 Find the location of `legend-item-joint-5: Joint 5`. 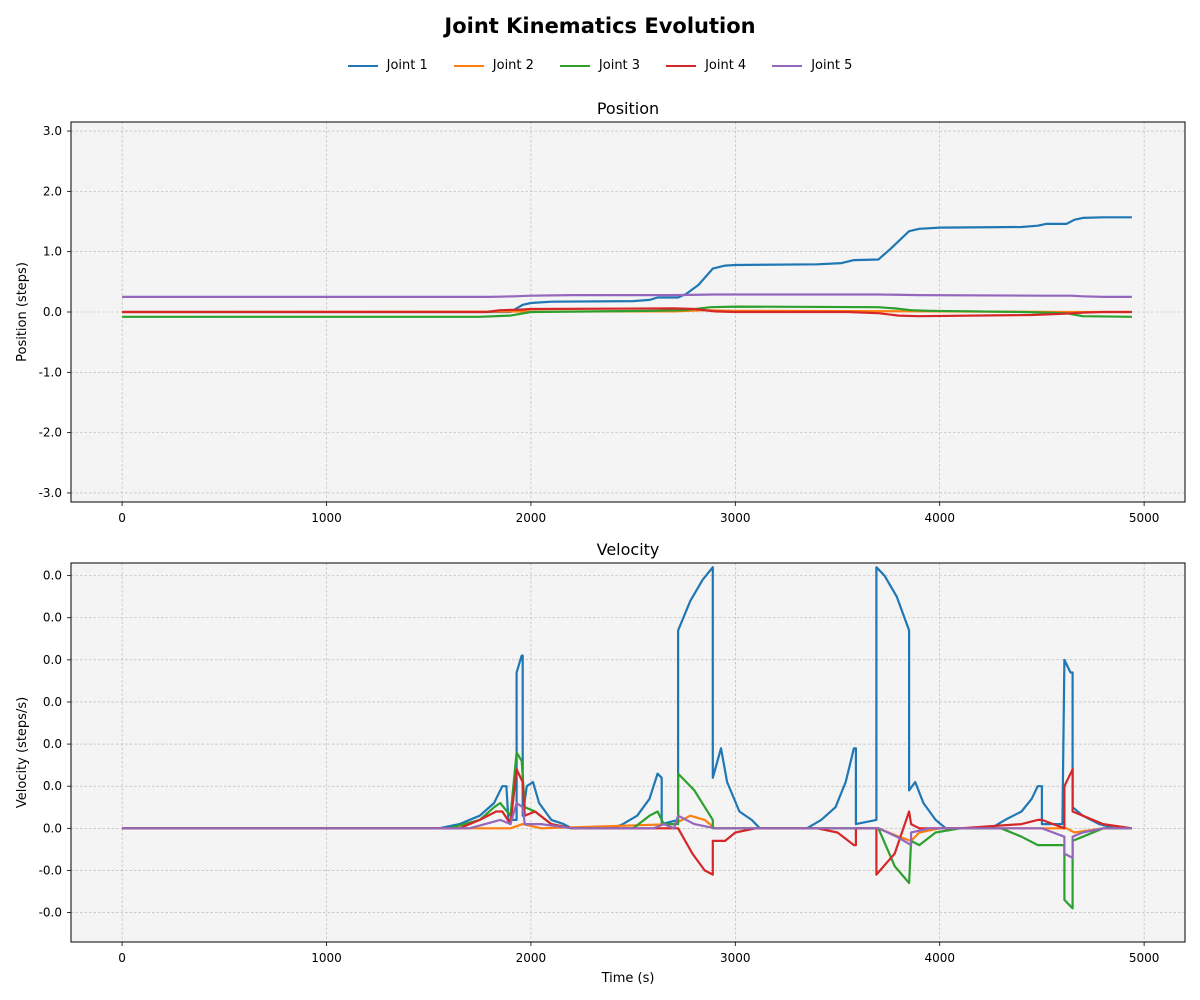

legend-item-joint-5: Joint 5 is located at coordinates (812, 65).